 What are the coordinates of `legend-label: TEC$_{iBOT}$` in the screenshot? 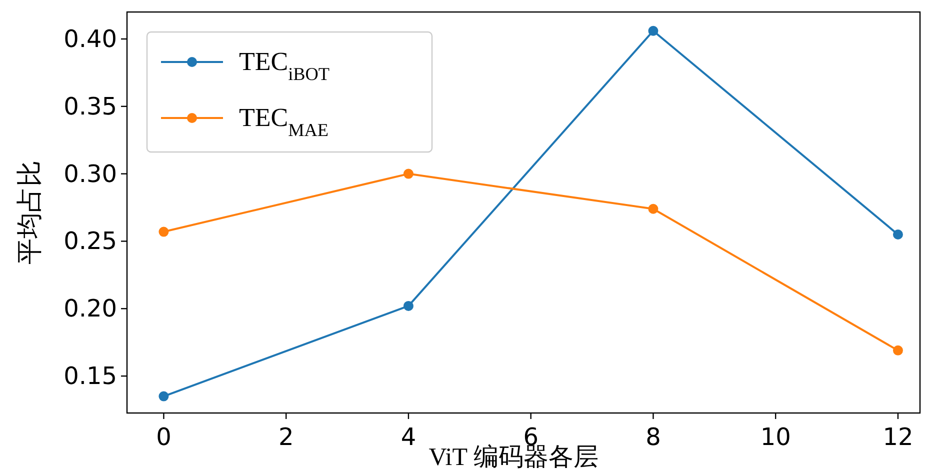 It's located at (284, 65).